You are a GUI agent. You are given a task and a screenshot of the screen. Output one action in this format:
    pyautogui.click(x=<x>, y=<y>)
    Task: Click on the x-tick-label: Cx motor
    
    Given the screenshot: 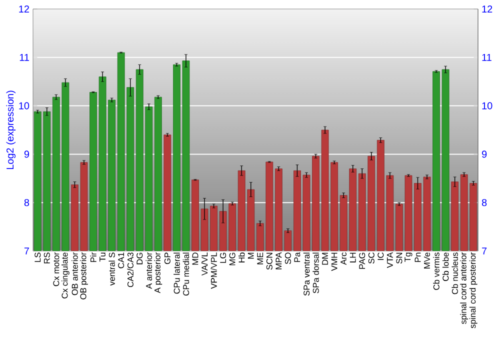 What is the action you would take?
    pyautogui.click(x=56, y=269)
    